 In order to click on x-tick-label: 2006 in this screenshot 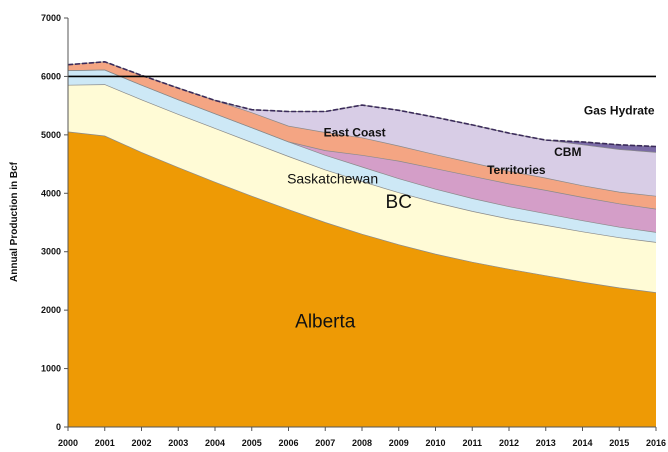, I will do `click(288, 443)`.